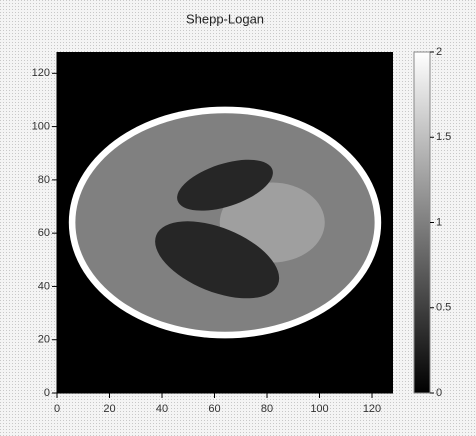  Describe the element at coordinates (439, 393) in the screenshot. I see `colorbar-tick-label: 0` at that location.